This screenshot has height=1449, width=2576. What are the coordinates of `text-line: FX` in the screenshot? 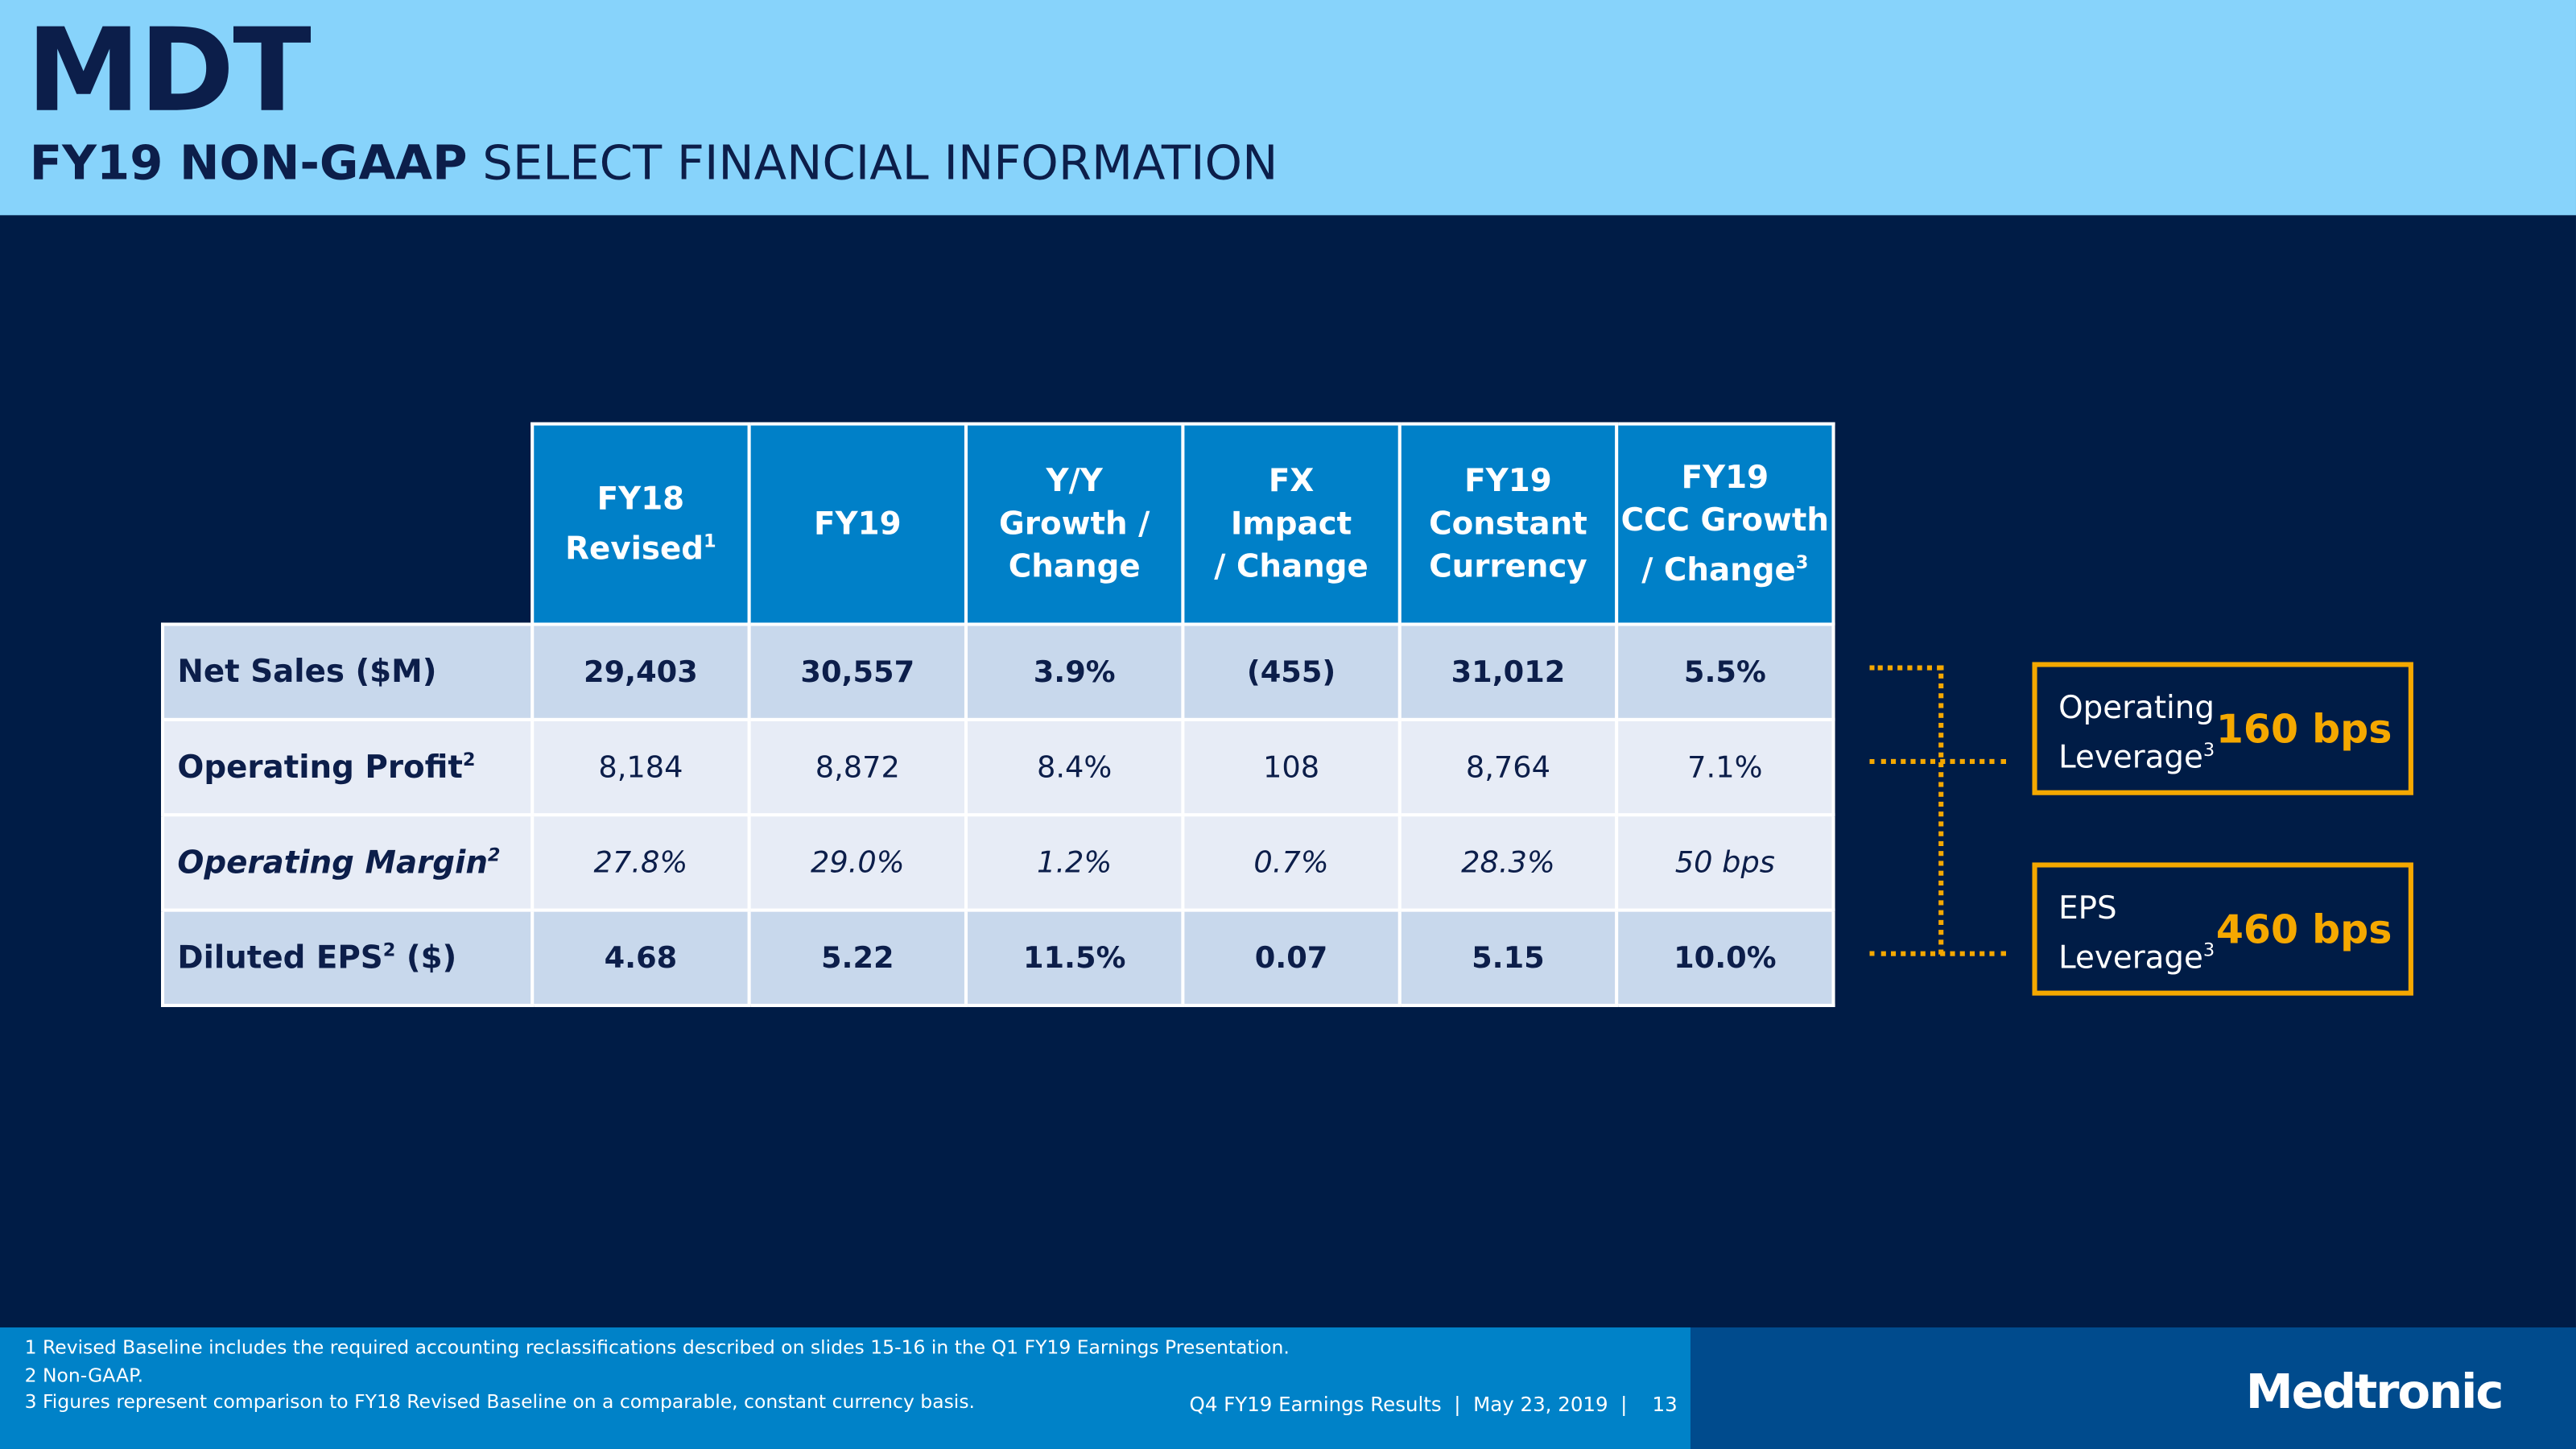 It's located at (1291, 482).